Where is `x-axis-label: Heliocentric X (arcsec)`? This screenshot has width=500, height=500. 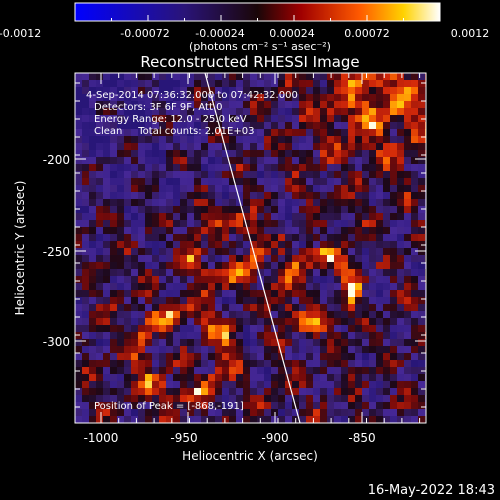
x-axis-label: Heliocentric X (arcsec) is located at coordinates (250, 456).